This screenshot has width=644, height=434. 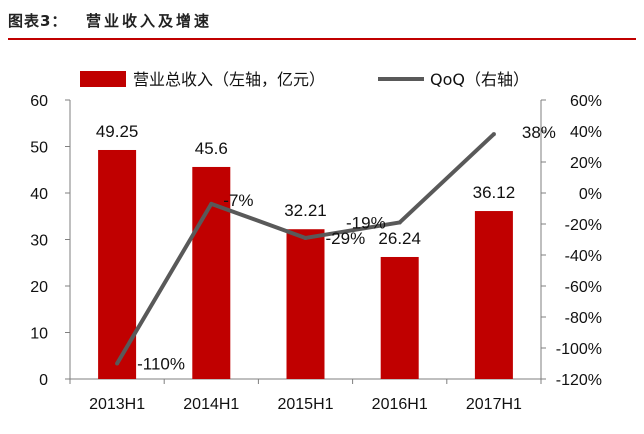 What do you see at coordinates (366, 222) in the screenshot?
I see `line-data-label: -19%` at bounding box center [366, 222].